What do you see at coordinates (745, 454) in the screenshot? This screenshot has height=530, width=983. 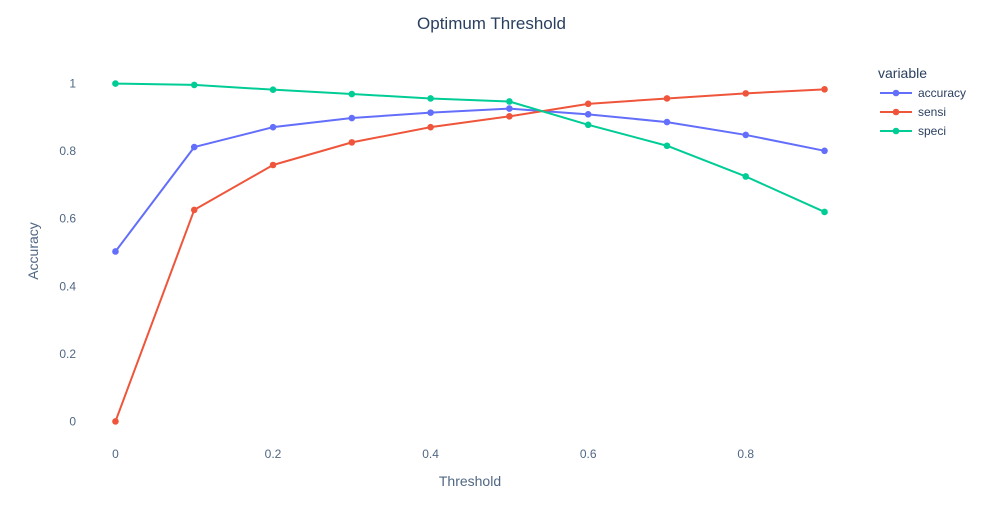 I see `x-tick-label: 0.8` at bounding box center [745, 454].